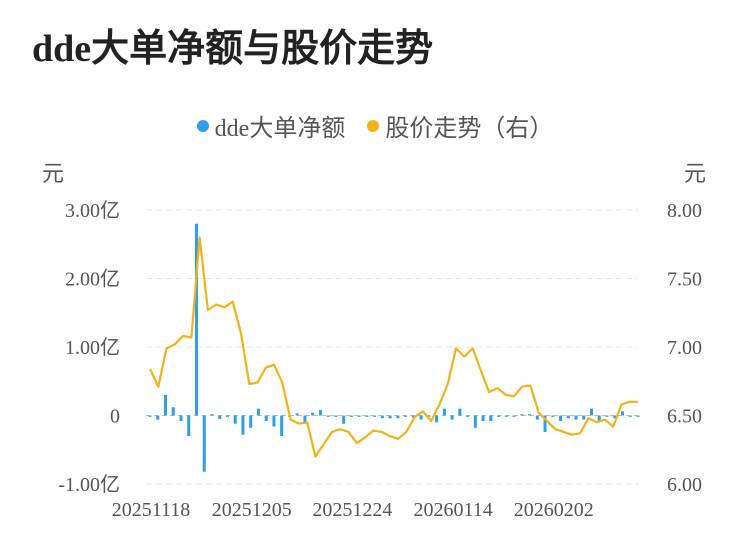  What do you see at coordinates (92, 279) in the screenshot?
I see `left-tick-label: 2.00亿` at bounding box center [92, 279].